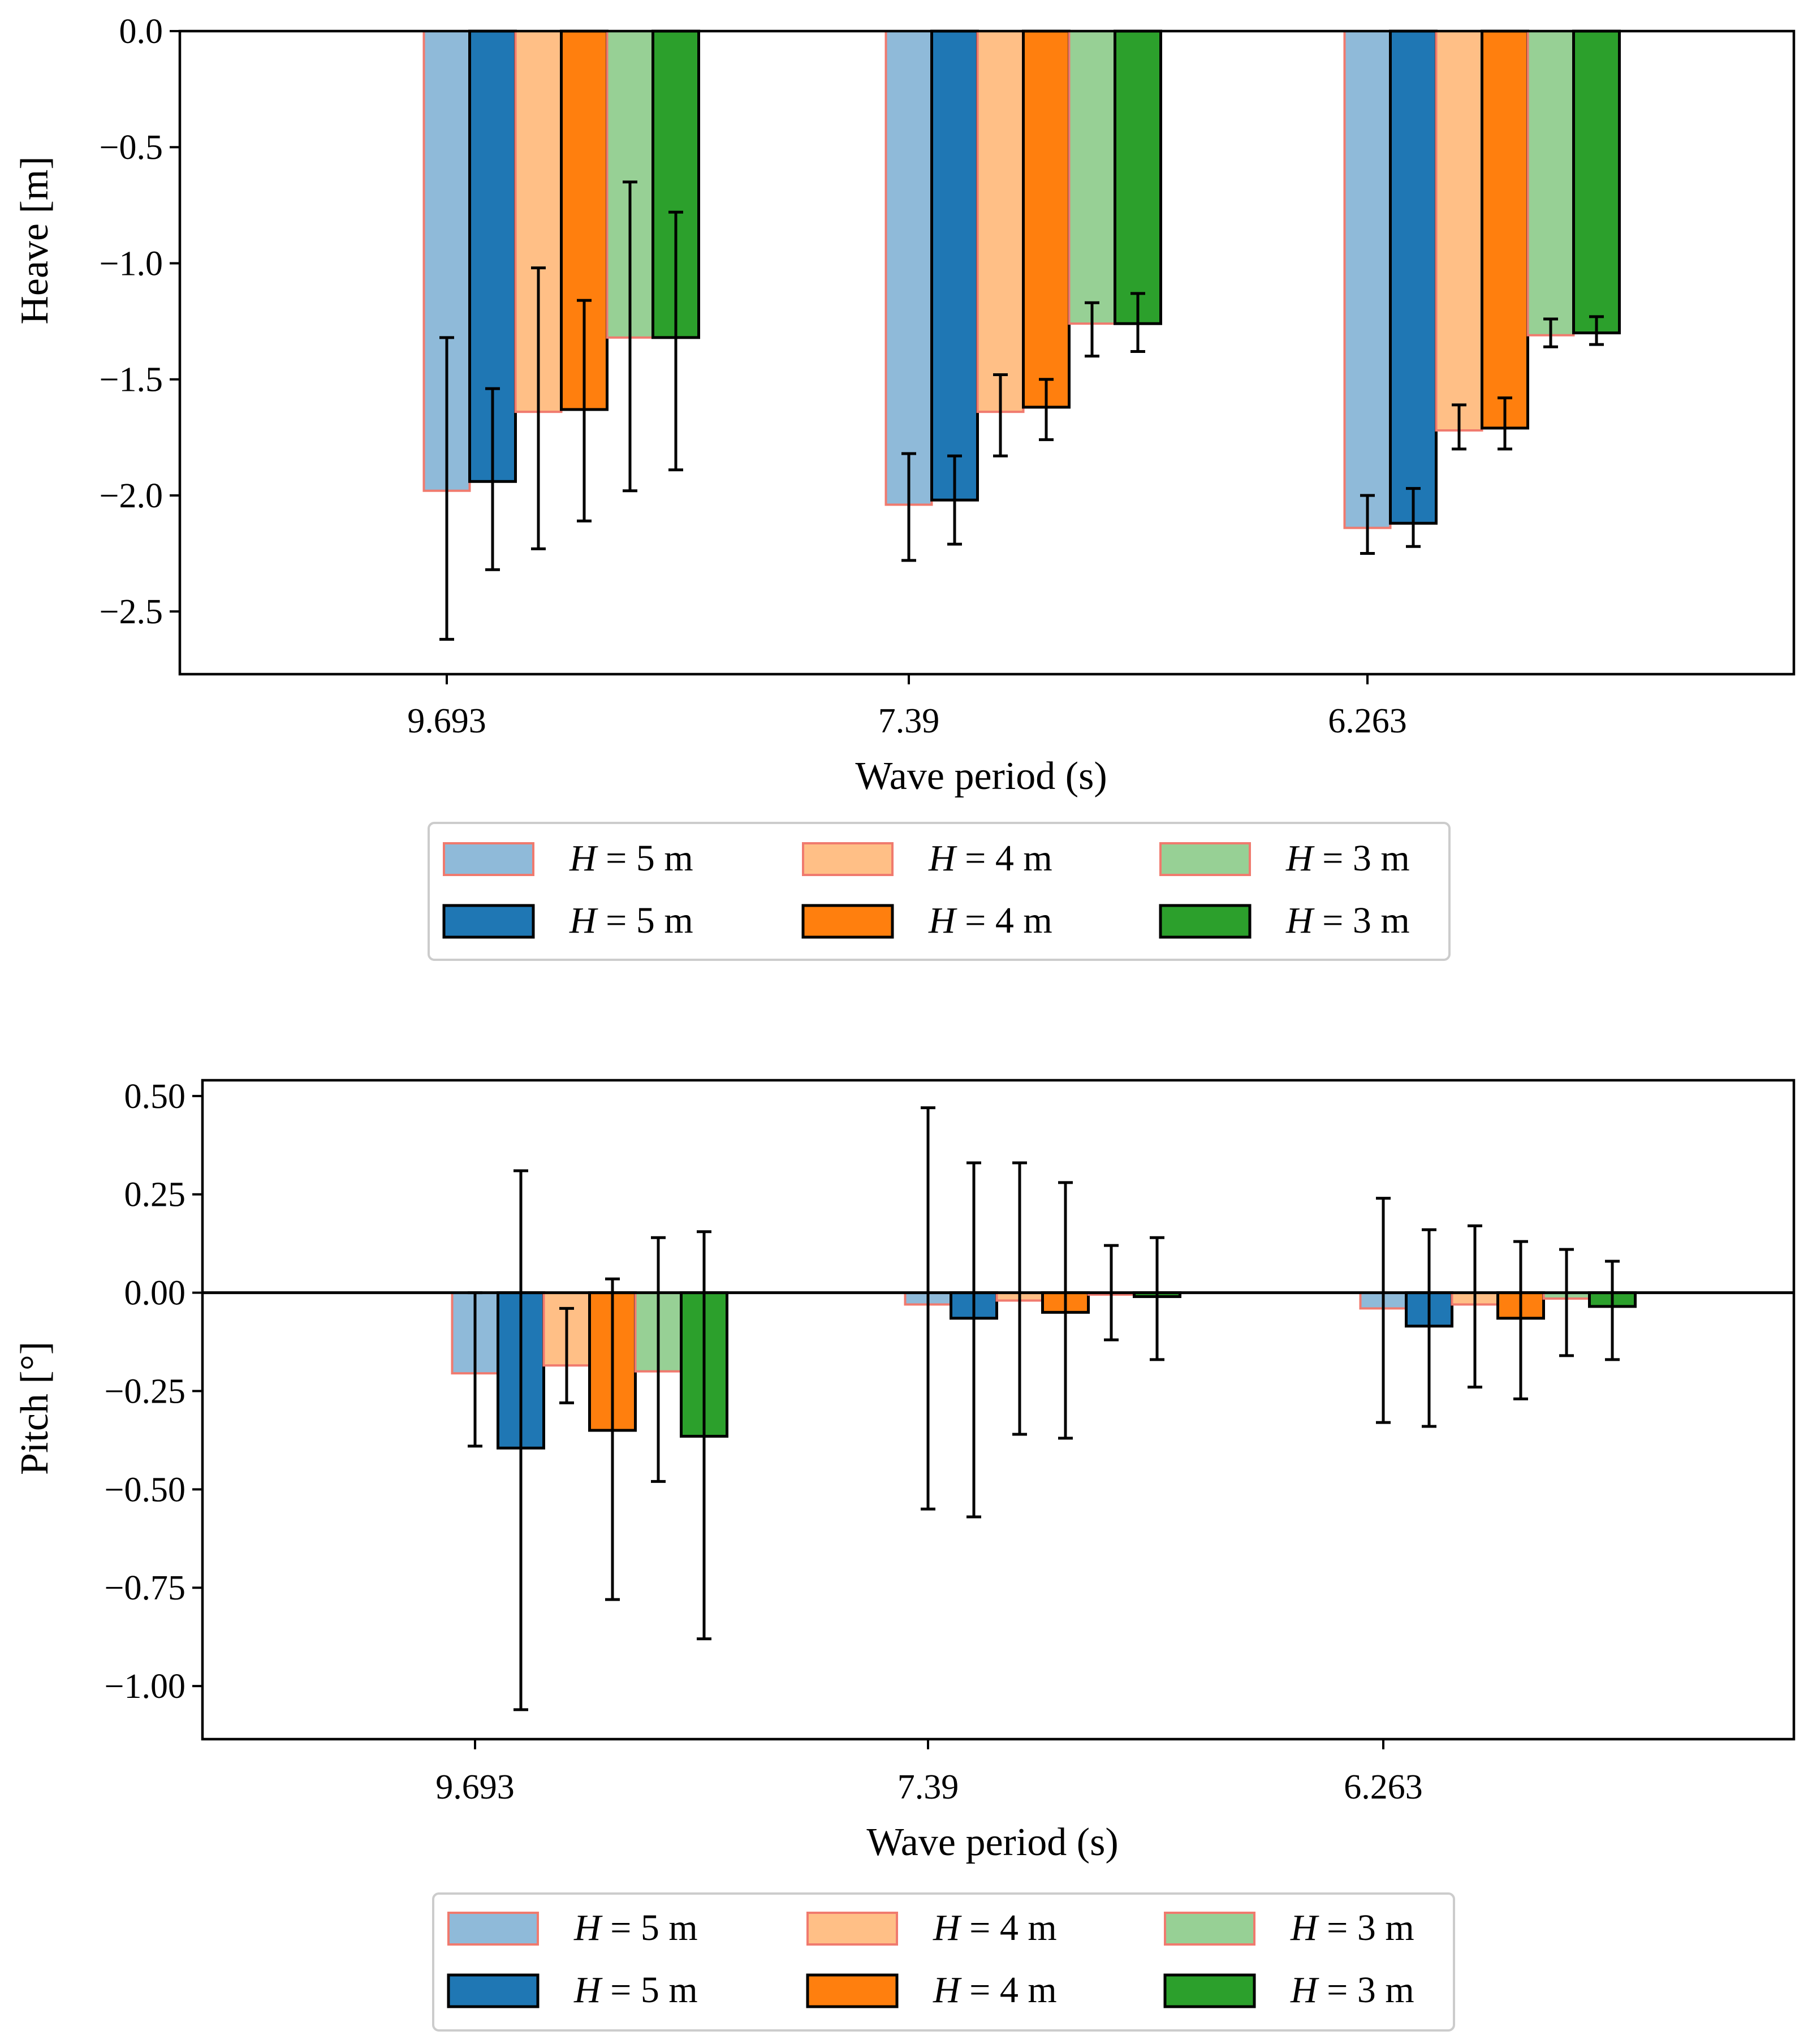 The image size is (1808, 2044). I want to click on bar-light-1-6.263, so click(1367, 279).